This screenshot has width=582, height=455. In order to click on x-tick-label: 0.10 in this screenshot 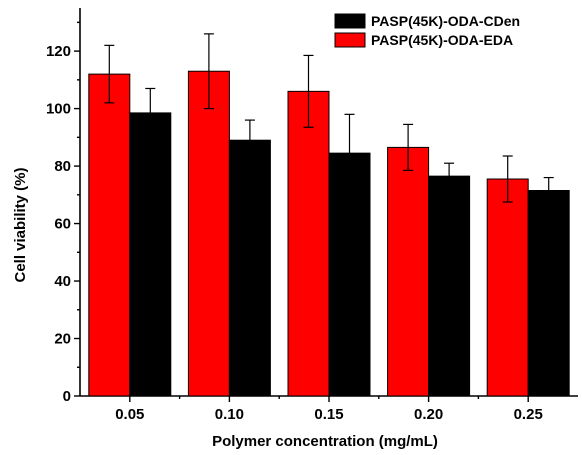, I will do `click(229, 414)`.